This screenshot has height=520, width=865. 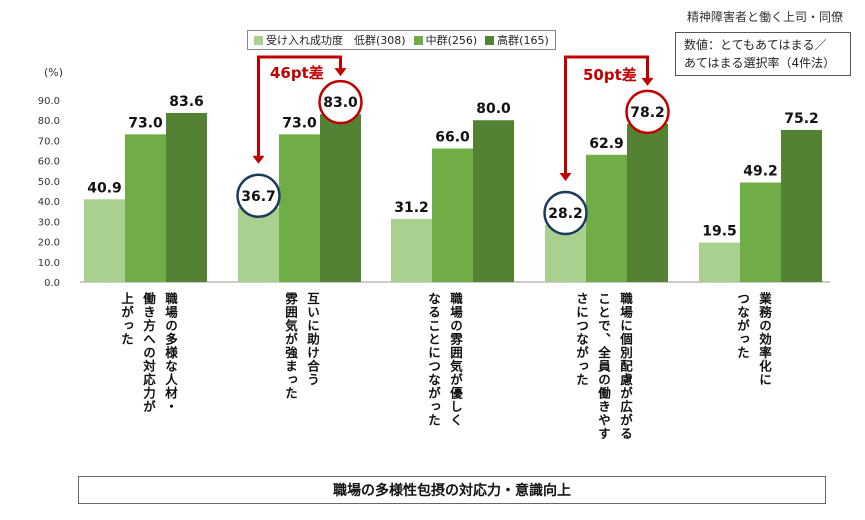 What do you see at coordinates (297, 73) in the screenshot?
I see `diff-label-1: 46pt差` at bounding box center [297, 73].